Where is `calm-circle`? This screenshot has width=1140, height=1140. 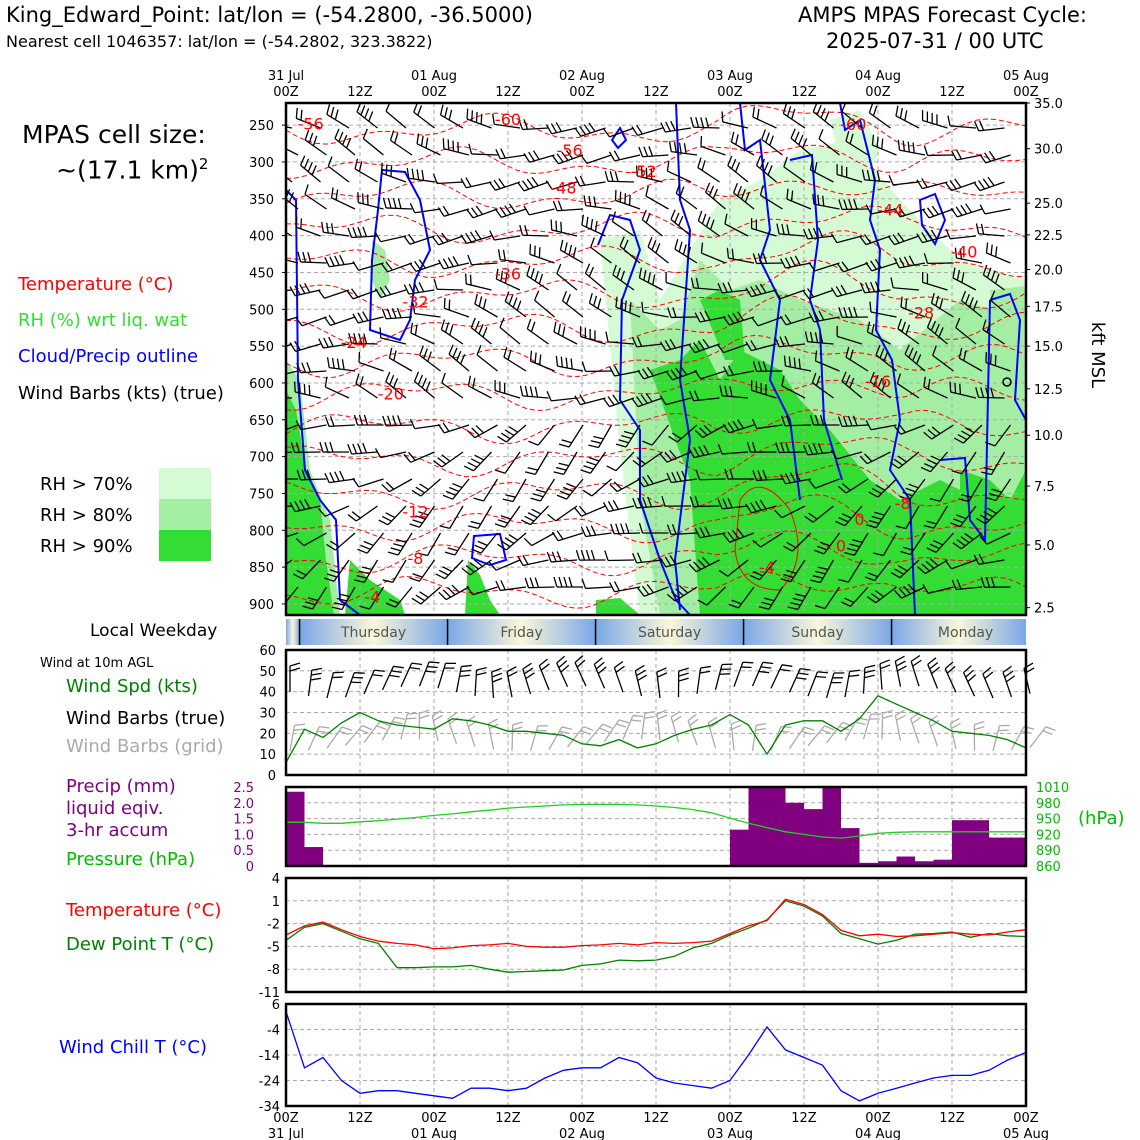 calm-circle is located at coordinates (1007, 382).